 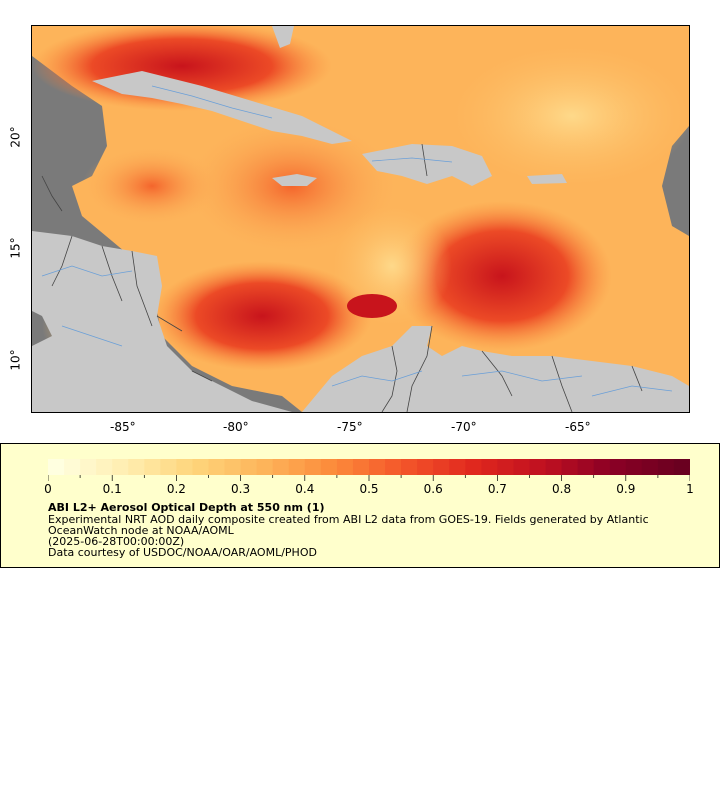 What do you see at coordinates (369, 489) in the screenshot?
I see `colorbar-tick-label: 0.5` at bounding box center [369, 489].